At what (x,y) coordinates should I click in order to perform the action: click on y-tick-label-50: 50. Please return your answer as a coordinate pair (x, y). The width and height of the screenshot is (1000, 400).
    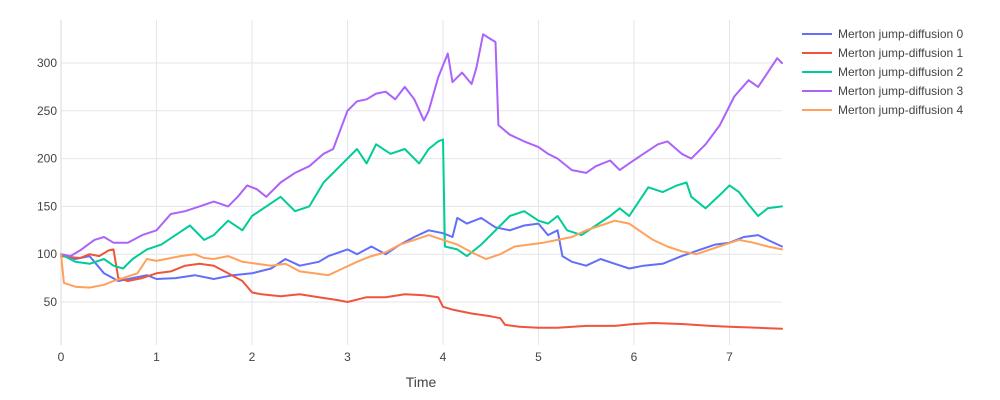
    Looking at the image, I should click on (51, 302).